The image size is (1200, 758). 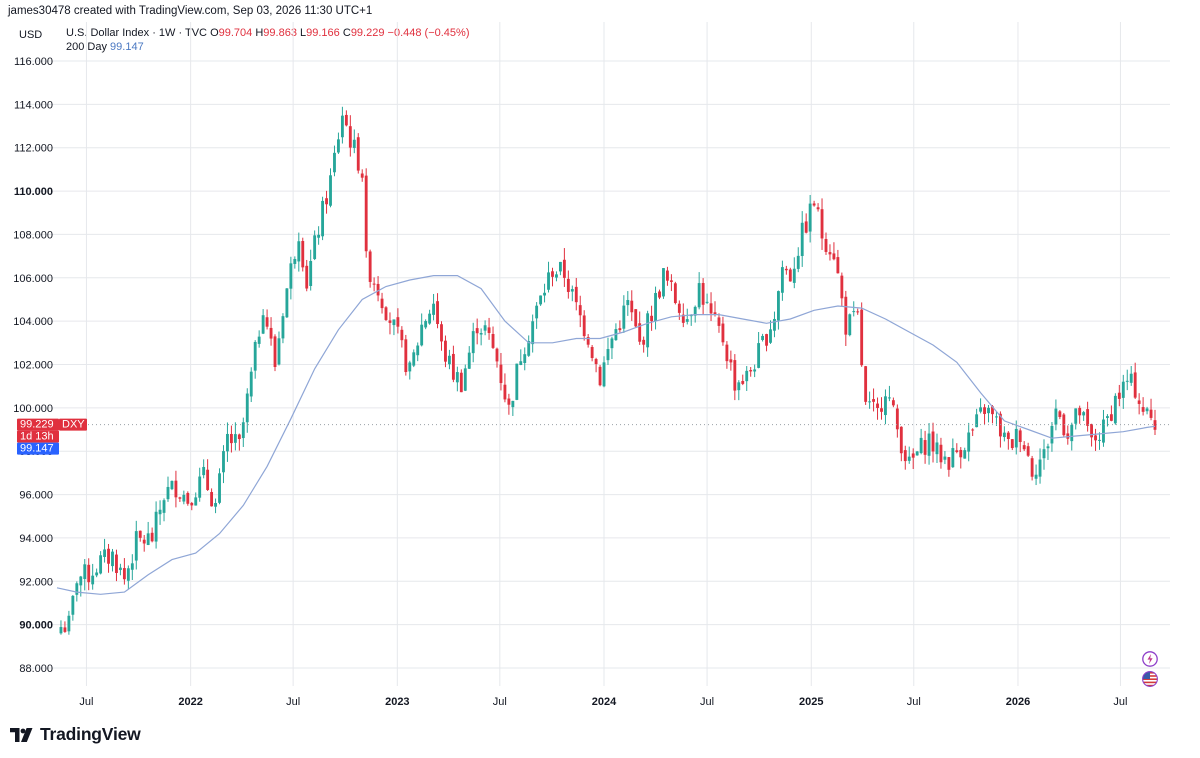 I want to click on tradingview-logo: TradingView, so click(x=75, y=734).